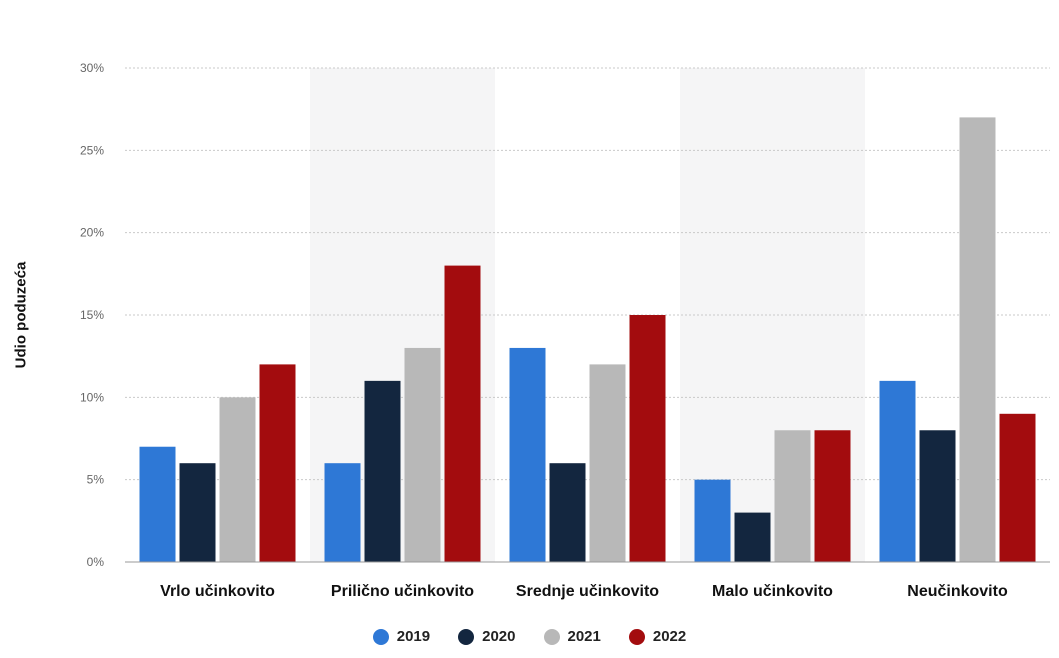 This screenshot has width=1059, height=658. What do you see at coordinates (584, 636) in the screenshot?
I see `legend-label: 2021` at bounding box center [584, 636].